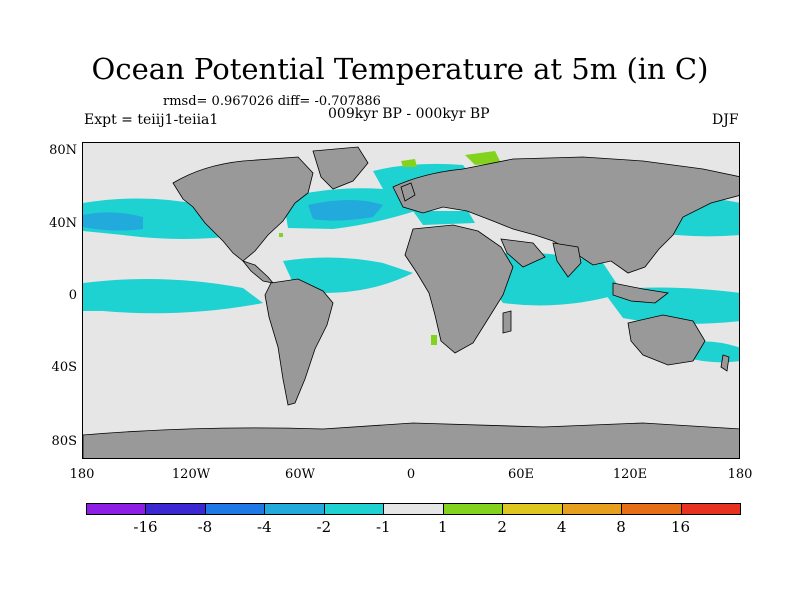 The width and height of the screenshot is (800, 600). Describe the element at coordinates (502, 527) in the screenshot. I see `colorbar-label: 2` at that location.